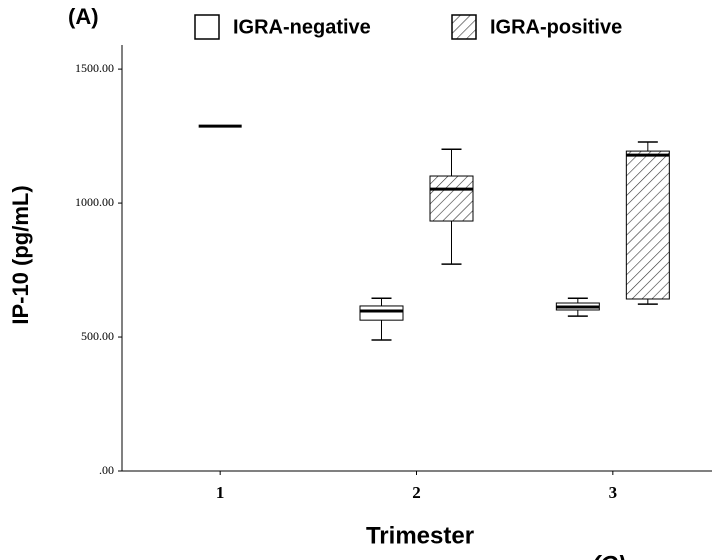 The width and height of the screenshot is (712, 560). Describe the element at coordinates (94, 202) in the screenshot. I see `y-tick-label: 1000.00` at that location.